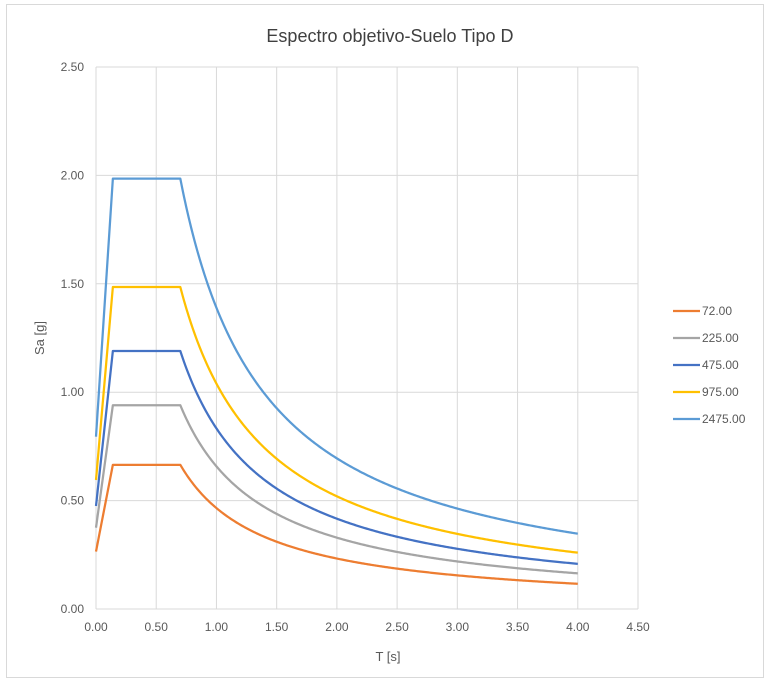 Image resolution: width=770 pixels, height=682 pixels. I want to click on chart-title: Espectro objetivo-Suelo Tipo D, so click(389, 36).